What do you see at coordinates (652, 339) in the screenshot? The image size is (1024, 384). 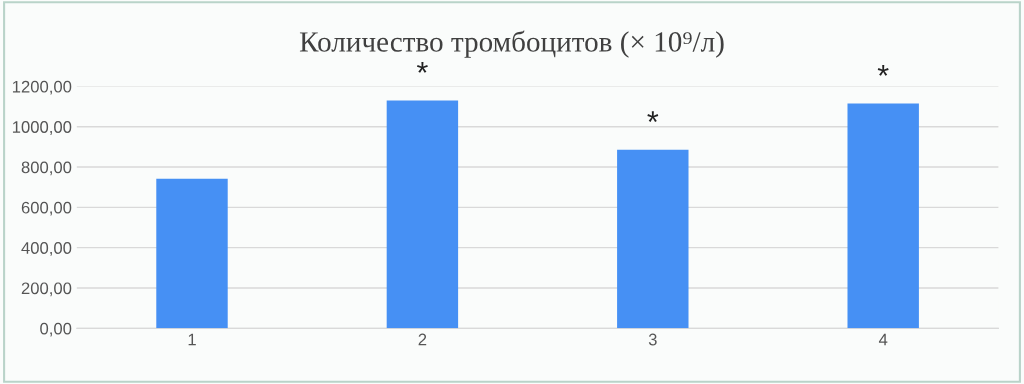 I see `x-tick-label: 3` at bounding box center [652, 339].